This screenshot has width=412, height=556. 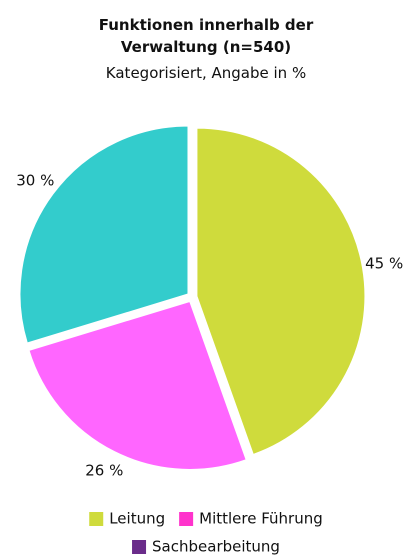 What do you see at coordinates (261, 519) in the screenshot?
I see `legend-label: Mittlere Führung` at bounding box center [261, 519].